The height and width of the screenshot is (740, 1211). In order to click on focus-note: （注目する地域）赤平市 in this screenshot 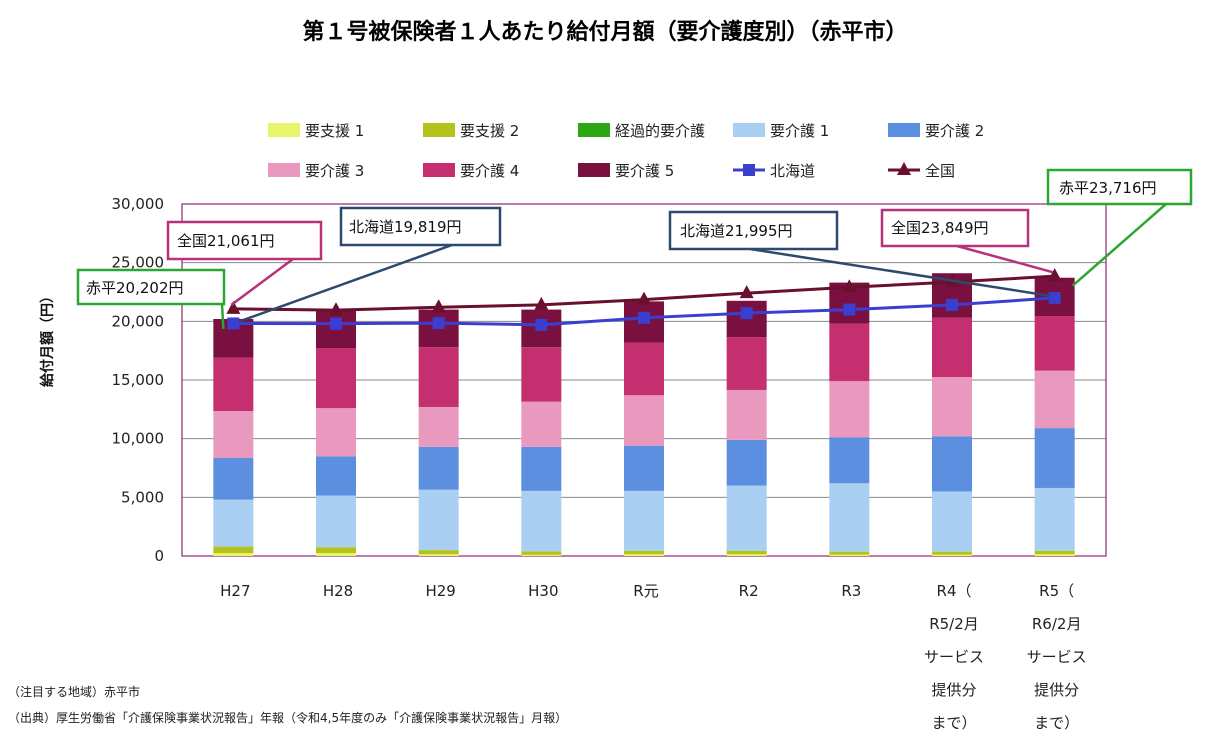, I will do `click(74, 691)`.